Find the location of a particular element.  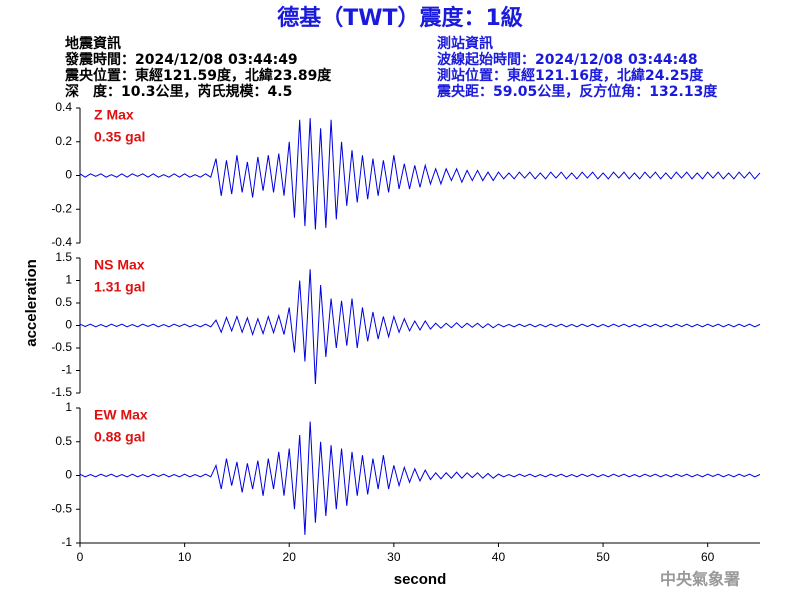

y-tick-label: -0.2 is located at coordinates (61, 208).